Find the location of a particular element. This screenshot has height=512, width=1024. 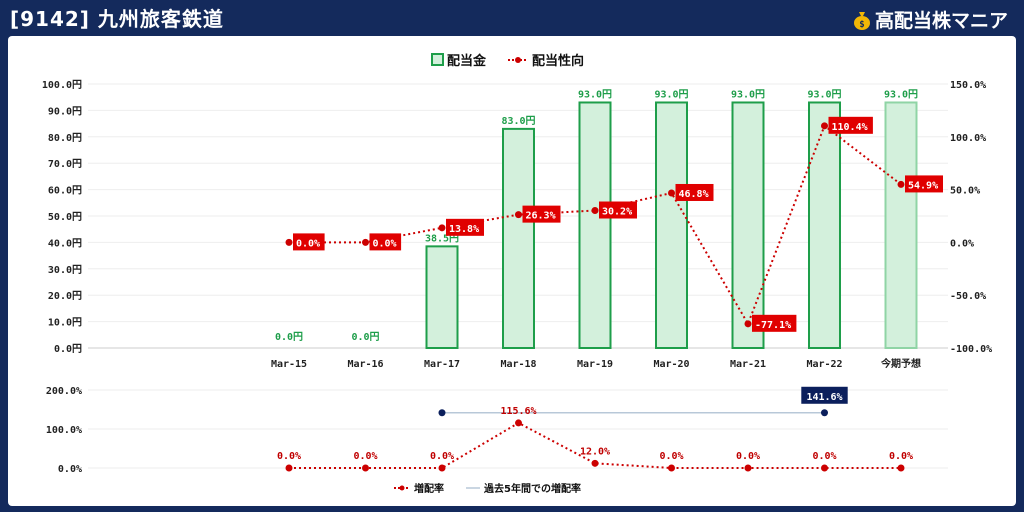

dividend-growth-label: 115.6% is located at coordinates (518, 411).